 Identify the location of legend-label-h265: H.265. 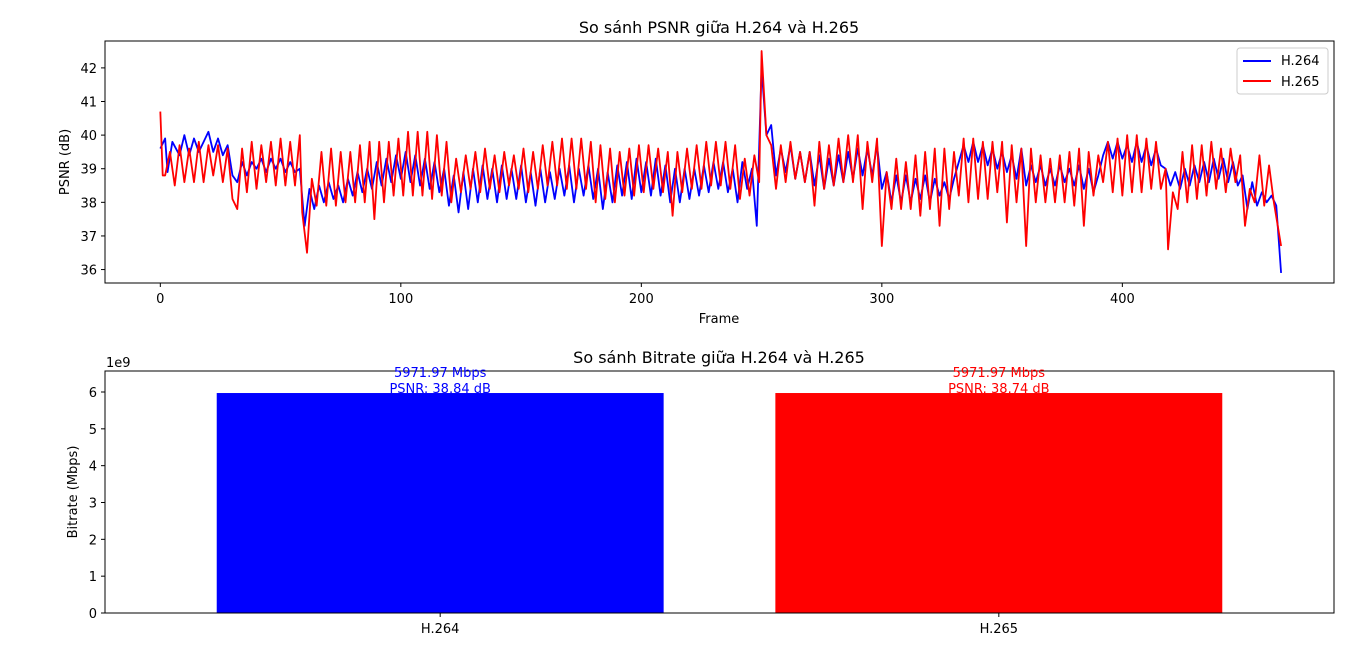
(1300, 82).